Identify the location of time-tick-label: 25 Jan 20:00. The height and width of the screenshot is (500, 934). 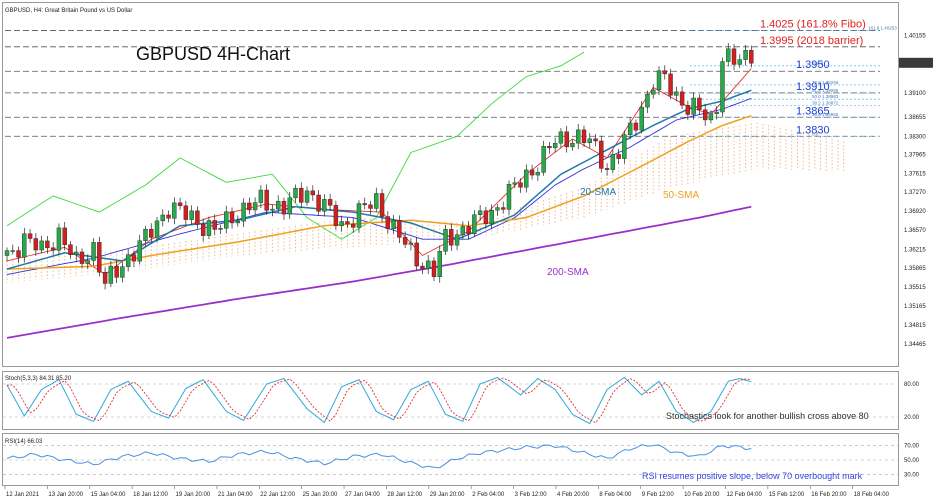
(320, 495).